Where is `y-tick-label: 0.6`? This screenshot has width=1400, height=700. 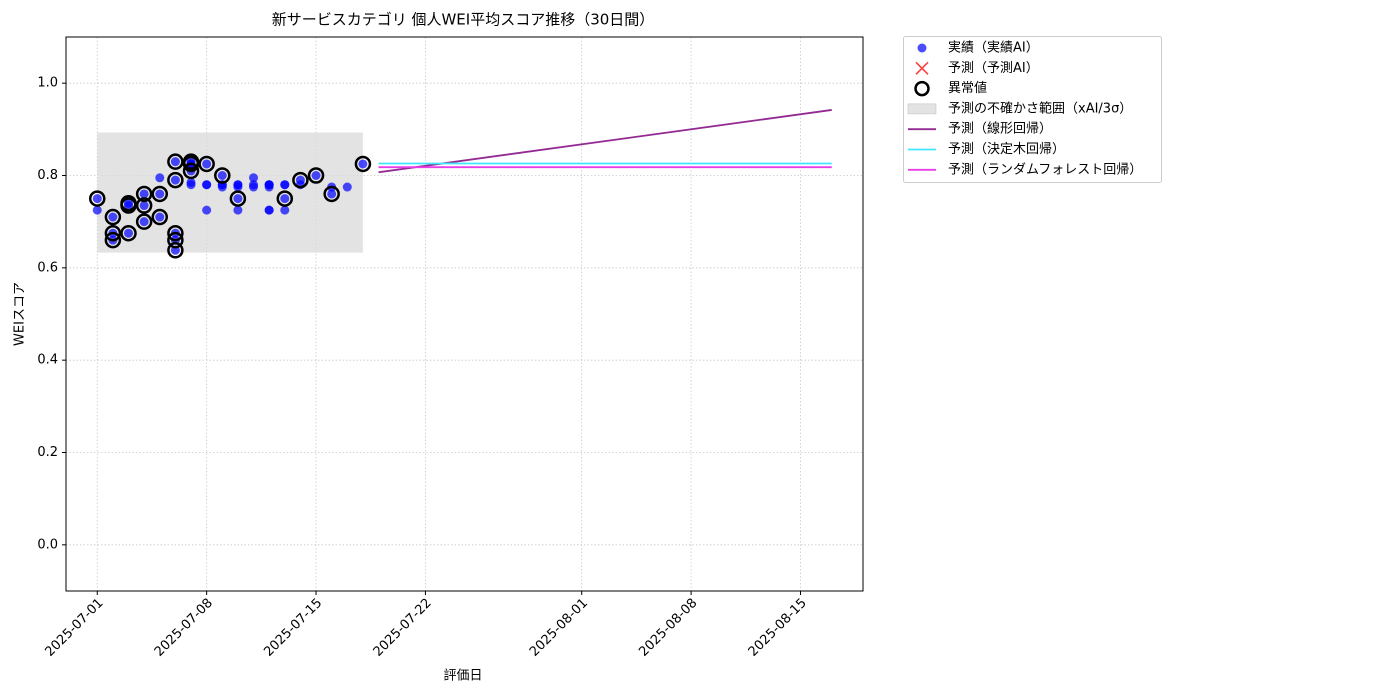
y-tick-label: 0.6 is located at coordinates (47, 267).